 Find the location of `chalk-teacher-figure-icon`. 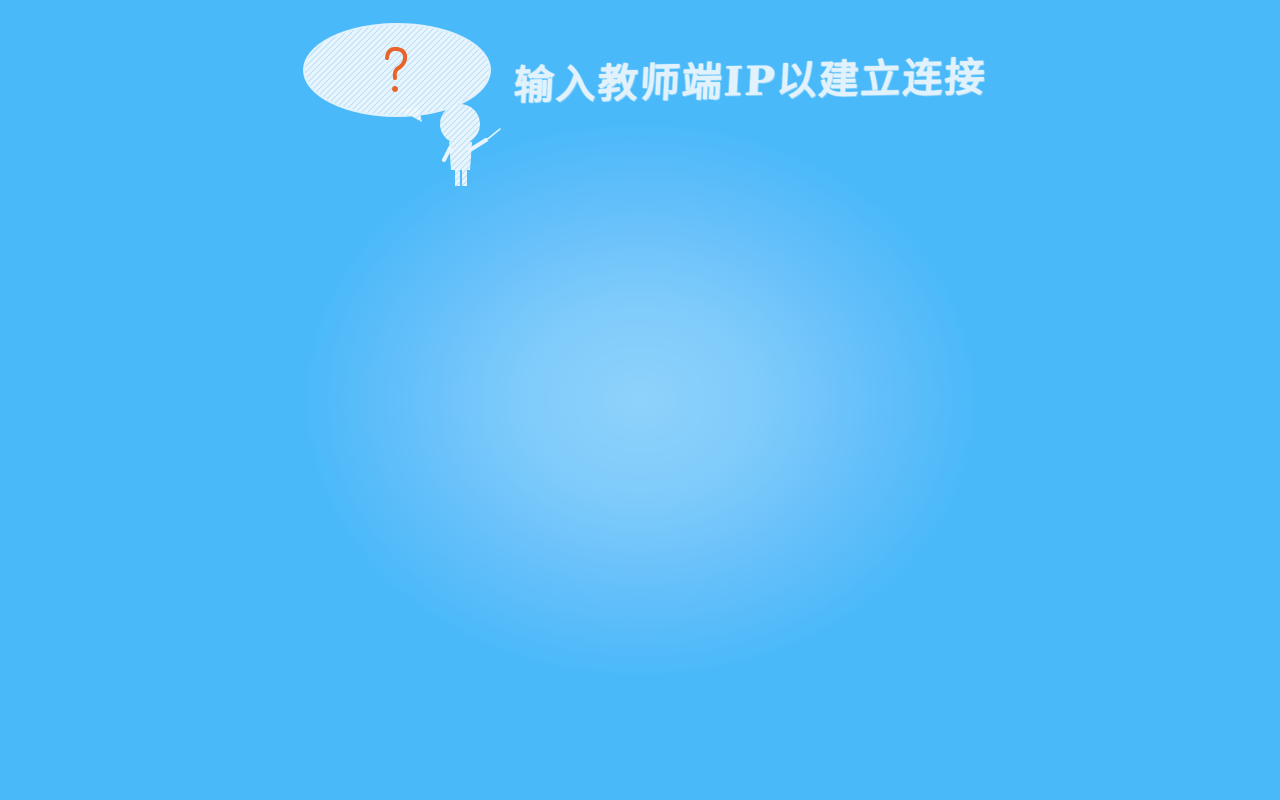

chalk-teacher-figure-icon is located at coordinates (470, 145).